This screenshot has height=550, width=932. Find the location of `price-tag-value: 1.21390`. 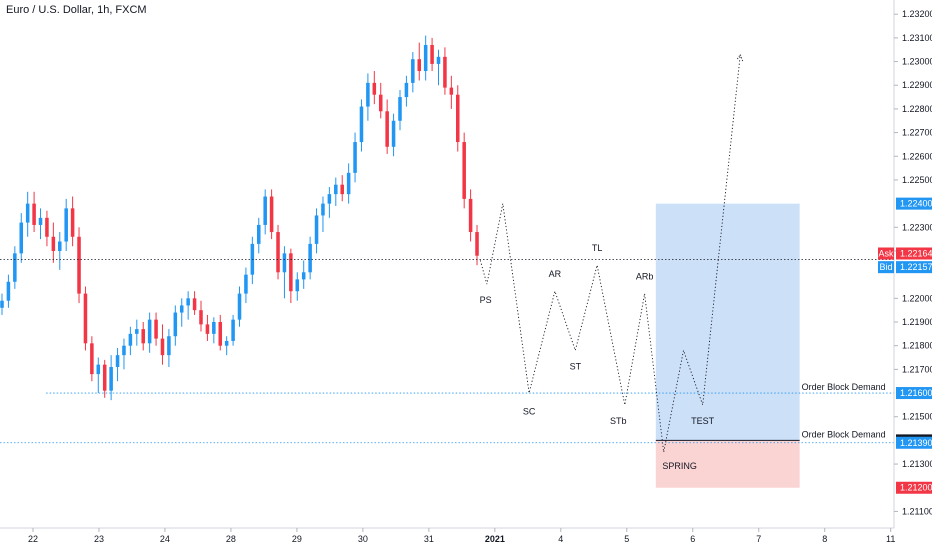

price-tag-value: 1.21390 is located at coordinates (916, 443).